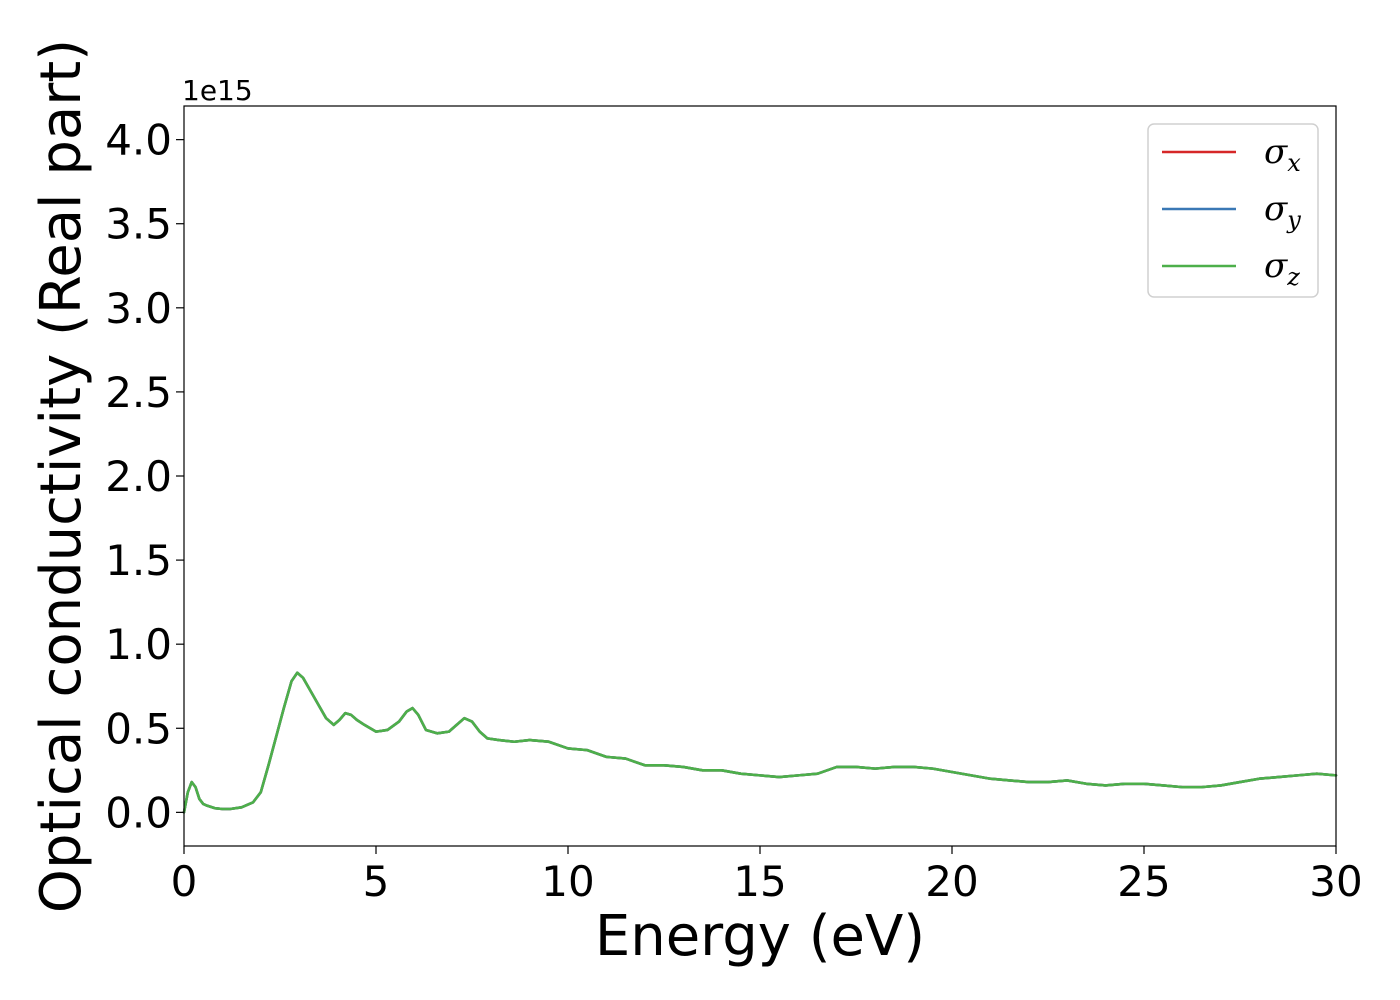 The image size is (1400, 1000). What do you see at coordinates (760, 936) in the screenshot?
I see `x-axis-label: Energy (eV)` at bounding box center [760, 936].